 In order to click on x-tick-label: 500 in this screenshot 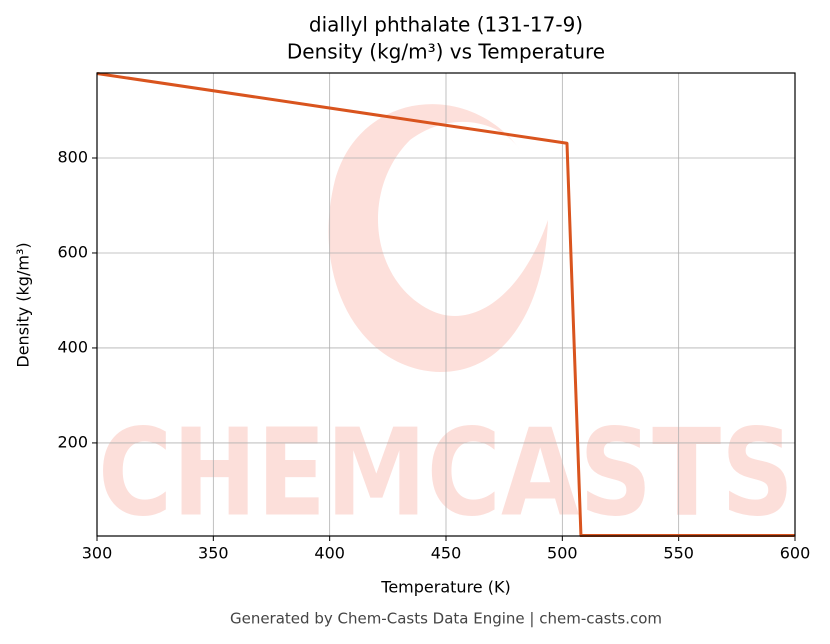, I will do `click(562, 553)`.